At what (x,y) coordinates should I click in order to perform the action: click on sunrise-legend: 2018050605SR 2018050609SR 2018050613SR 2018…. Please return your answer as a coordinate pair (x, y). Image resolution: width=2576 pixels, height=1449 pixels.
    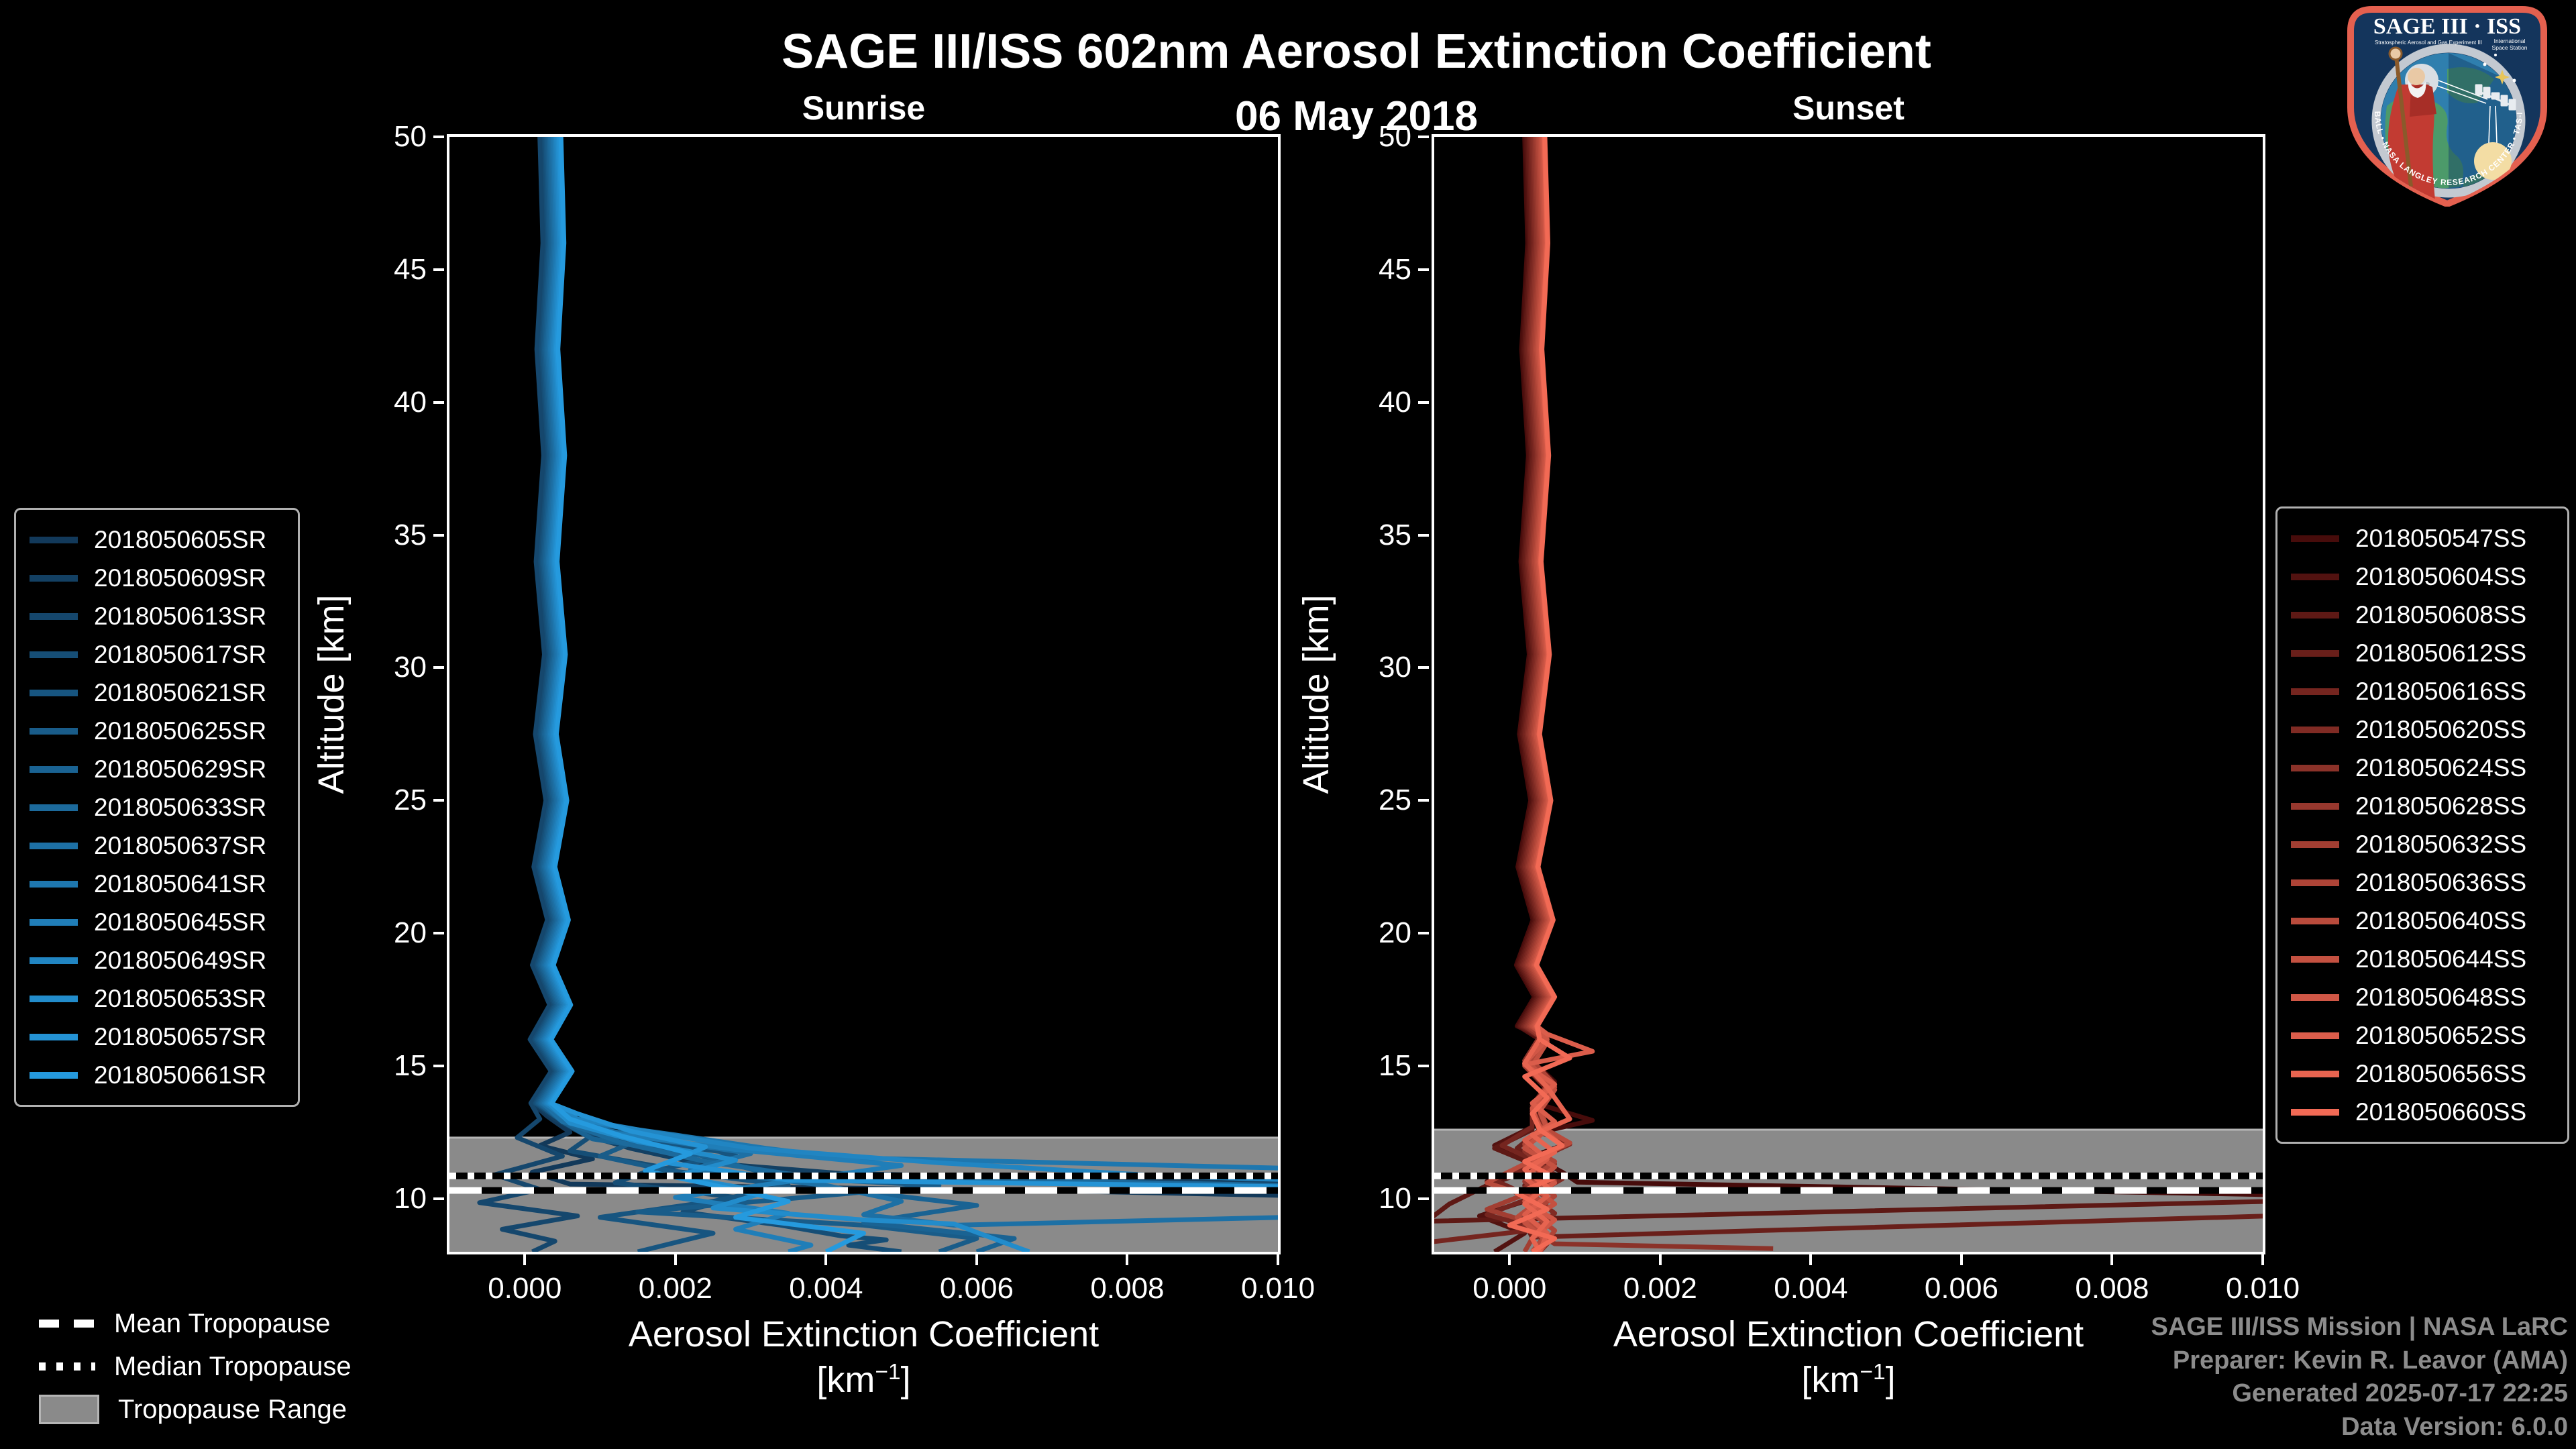
    Looking at the image, I should click on (157, 807).